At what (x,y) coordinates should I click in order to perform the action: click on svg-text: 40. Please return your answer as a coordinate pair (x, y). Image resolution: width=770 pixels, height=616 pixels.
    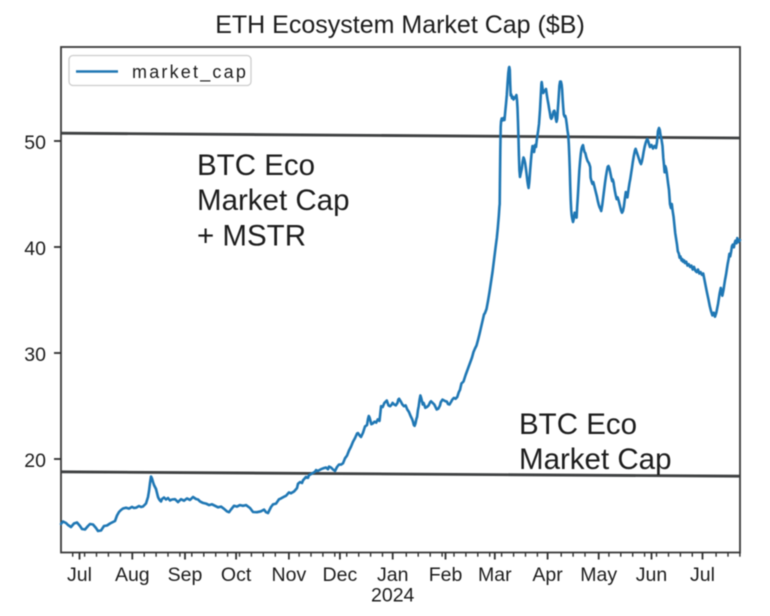
    Looking at the image, I should click on (35, 249).